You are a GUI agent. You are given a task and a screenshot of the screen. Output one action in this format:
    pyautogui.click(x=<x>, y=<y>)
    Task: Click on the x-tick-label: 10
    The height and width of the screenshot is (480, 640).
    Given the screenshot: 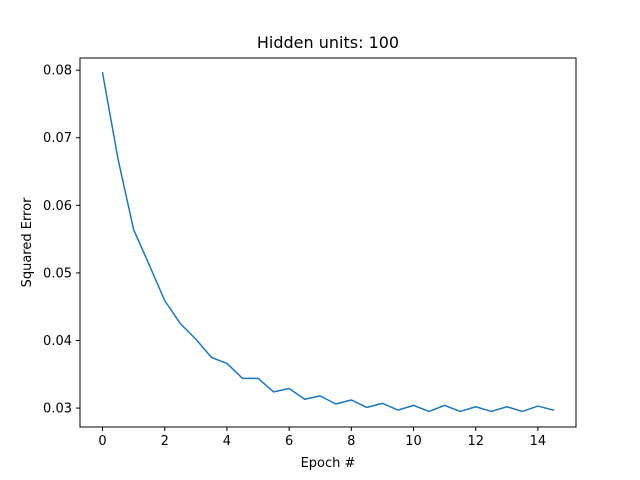 What is the action you would take?
    pyautogui.click(x=413, y=441)
    